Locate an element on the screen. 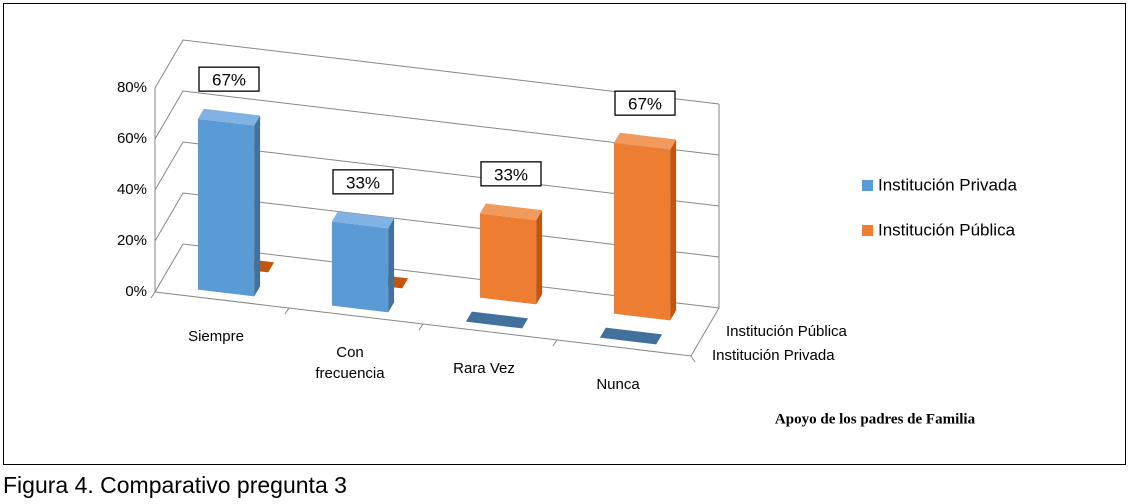 The width and height of the screenshot is (1129, 504). x-tick-label: Con frecuencia is located at coordinates (350, 363).